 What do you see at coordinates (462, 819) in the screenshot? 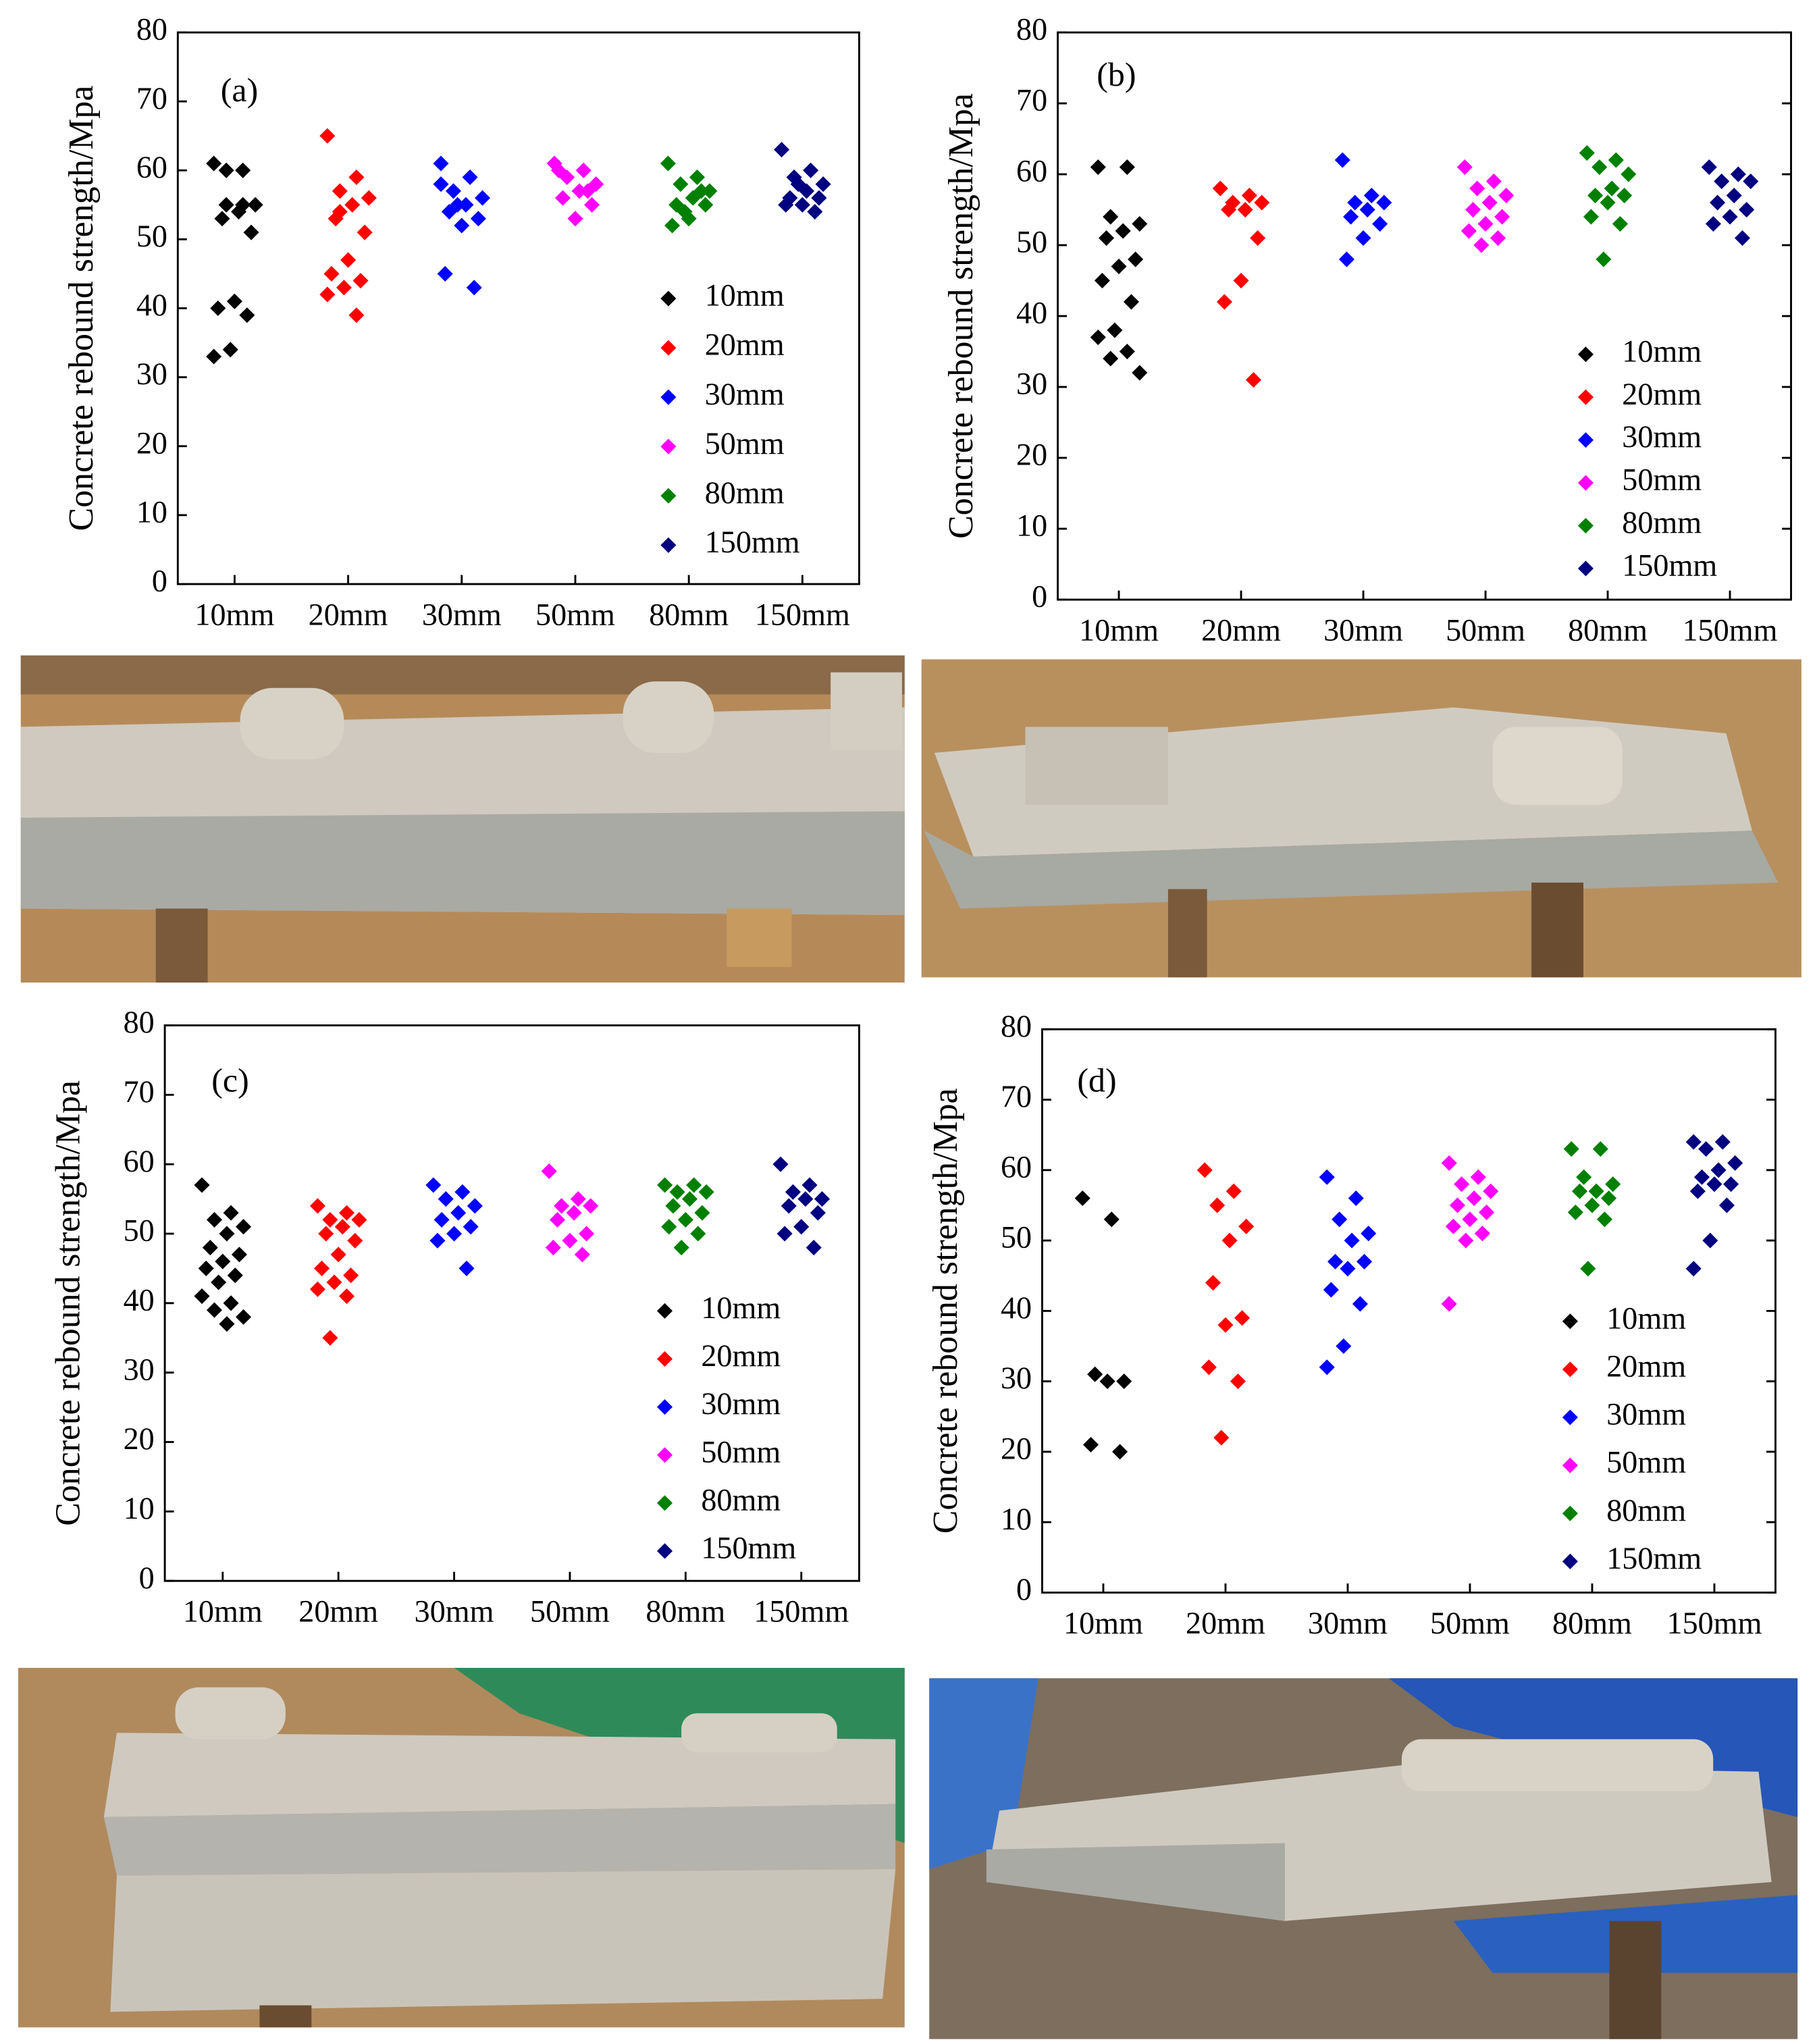
I see `photo-a` at bounding box center [462, 819].